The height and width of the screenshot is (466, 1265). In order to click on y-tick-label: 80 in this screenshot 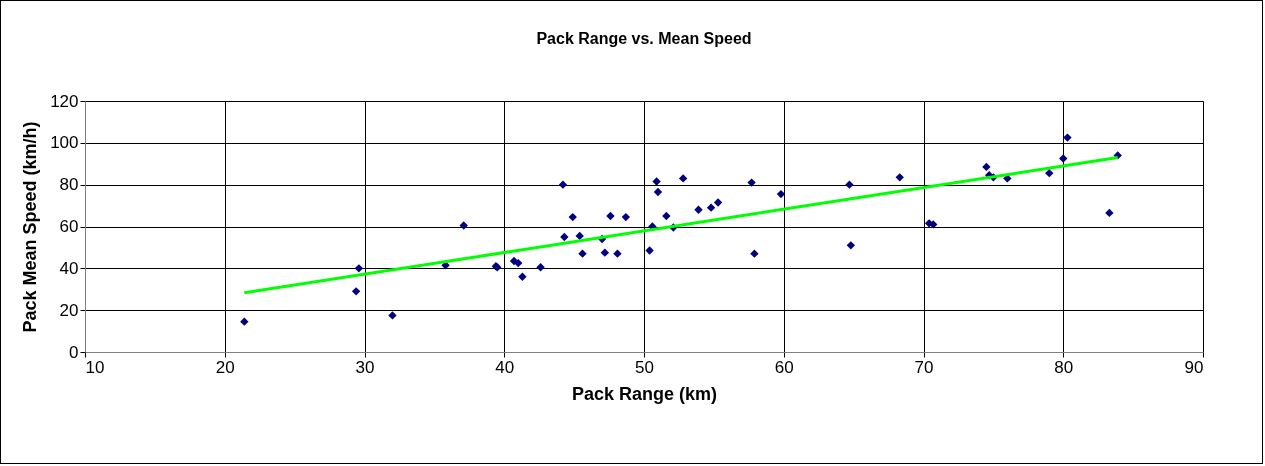, I will do `click(69, 185)`.